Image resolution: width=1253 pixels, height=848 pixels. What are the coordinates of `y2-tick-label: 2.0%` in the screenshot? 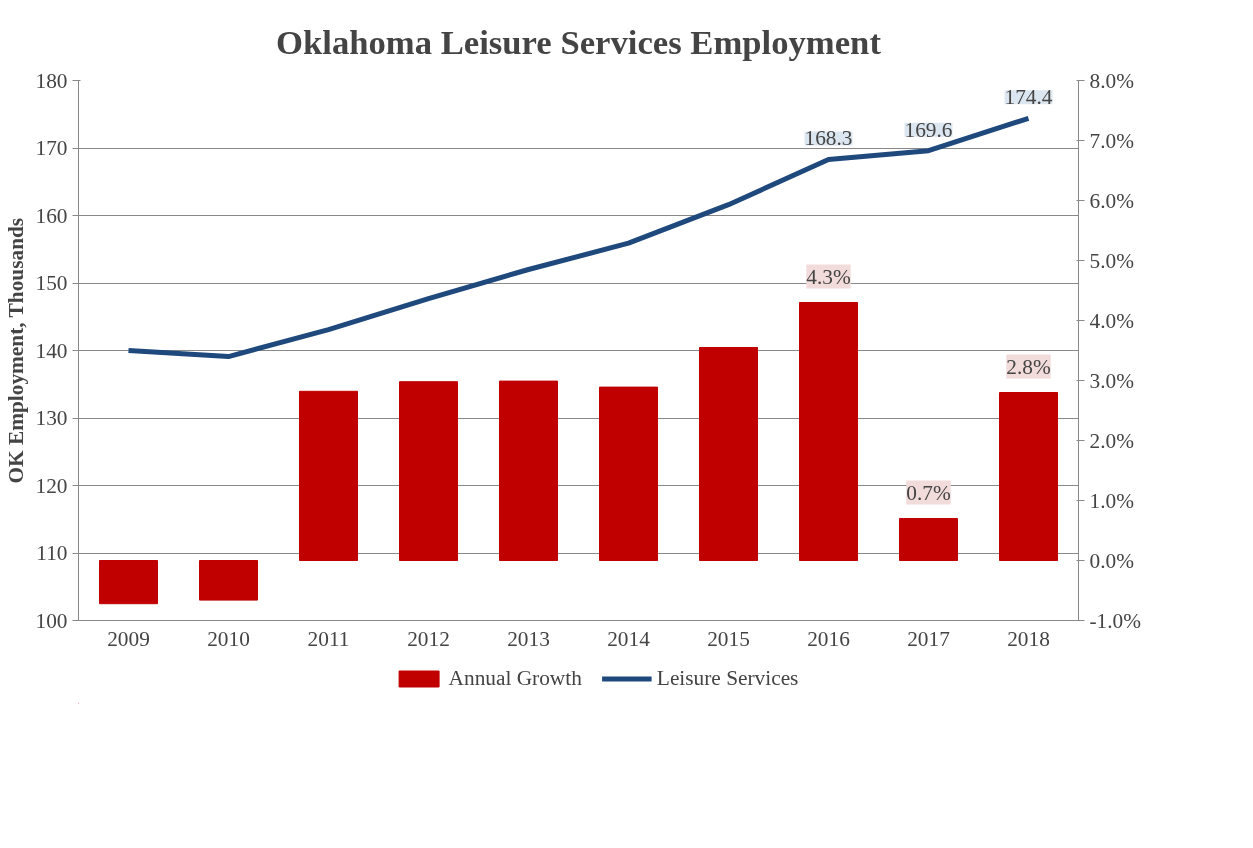 It's located at (1112, 440).